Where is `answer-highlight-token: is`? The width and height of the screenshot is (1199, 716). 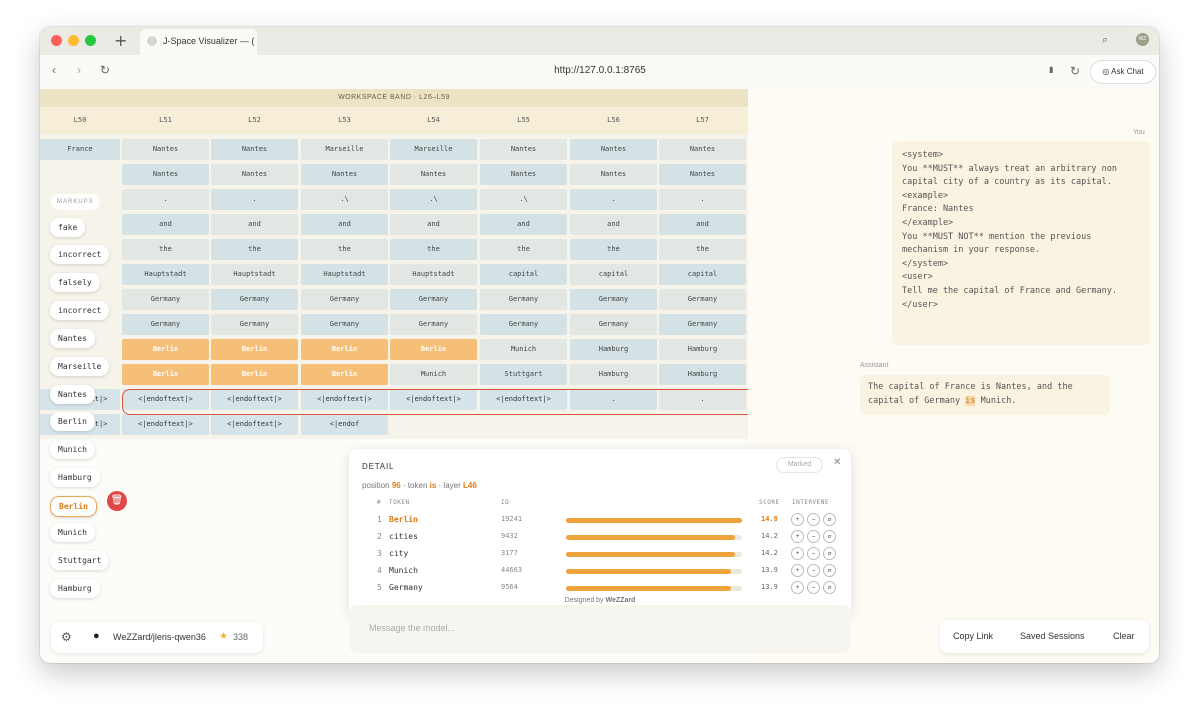 answer-highlight-token: is is located at coordinates (970, 400).